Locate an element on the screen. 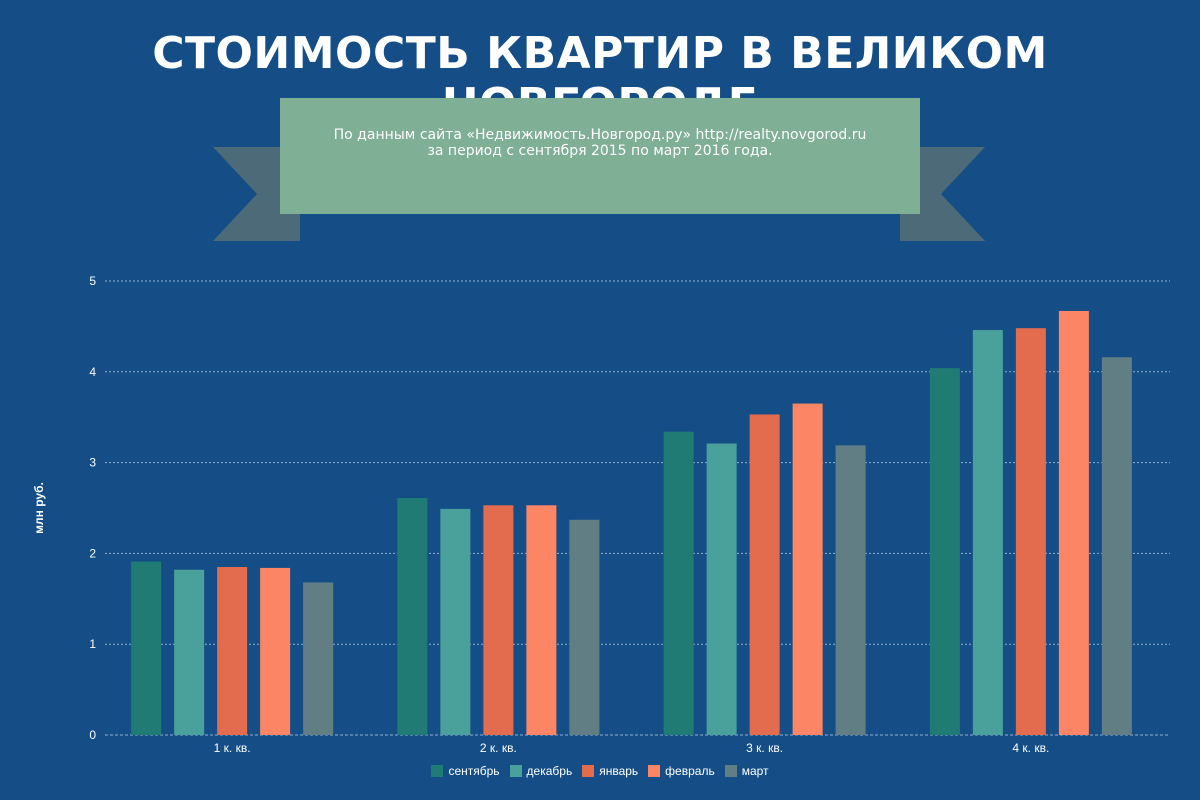  legend-item: сентябрь is located at coordinates (465, 771).